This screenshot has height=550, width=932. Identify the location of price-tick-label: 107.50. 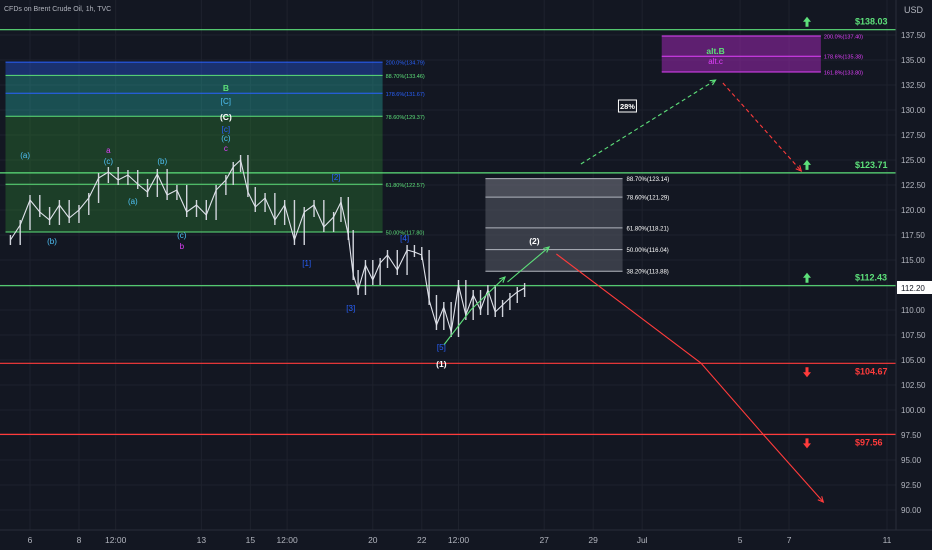
(913, 335).